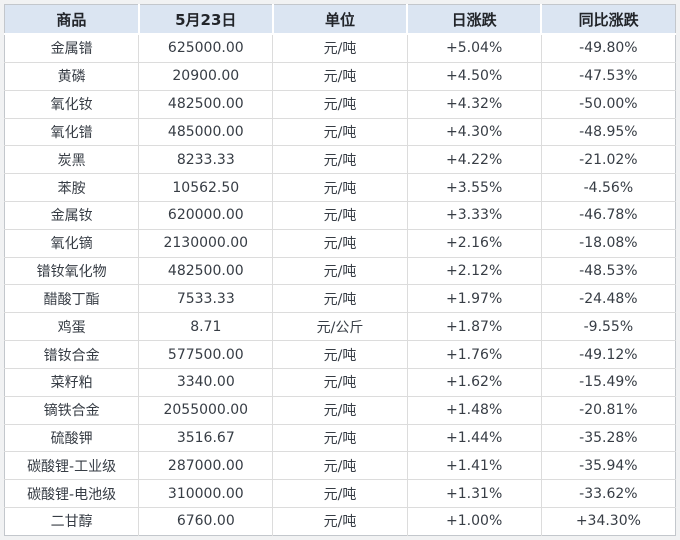 The width and height of the screenshot is (680, 540). Describe the element at coordinates (608, 243) in the screenshot. I see `yoy-change-cell: -18.08%` at that location.